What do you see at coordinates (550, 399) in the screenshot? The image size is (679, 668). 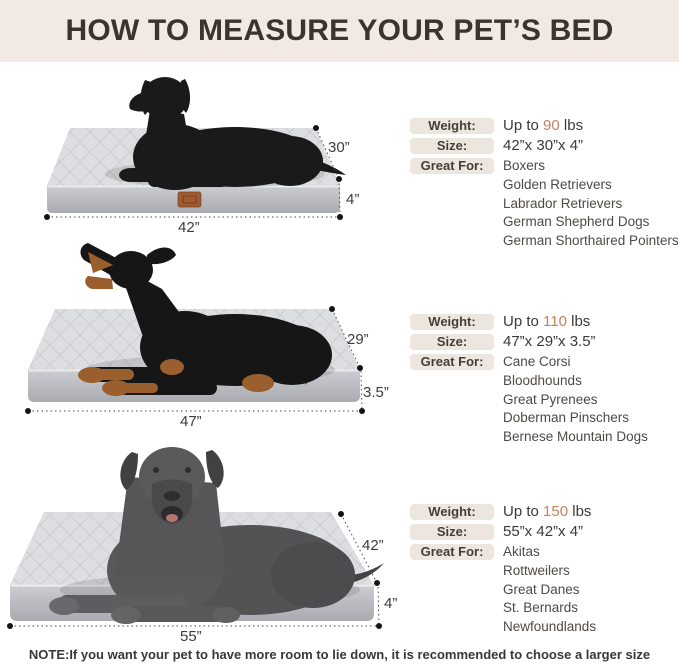 I see `breed-item: Great Pyrenees` at bounding box center [550, 399].